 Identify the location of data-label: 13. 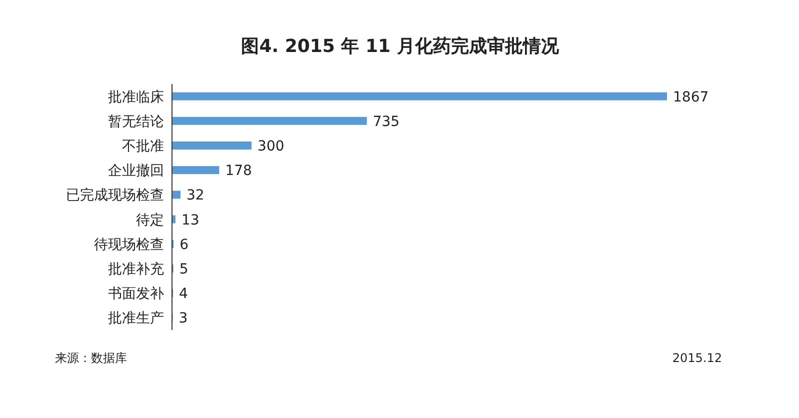
(190, 220).